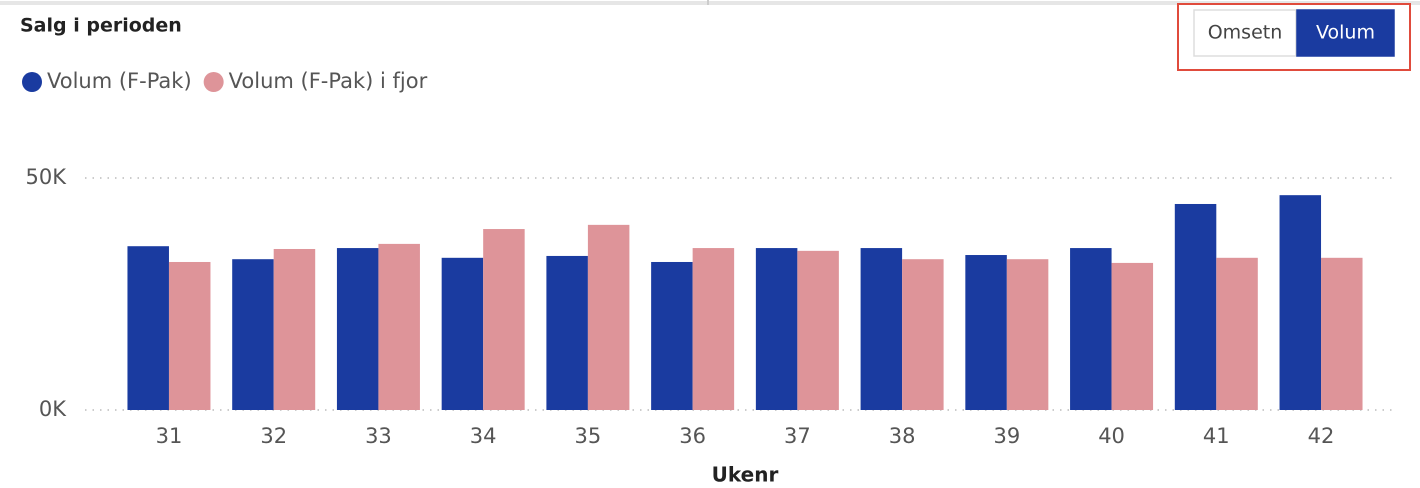 The height and width of the screenshot is (488, 1420). Describe the element at coordinates (1111, 436) in the screenshot. I see `x-tick-label: 40` at that location.